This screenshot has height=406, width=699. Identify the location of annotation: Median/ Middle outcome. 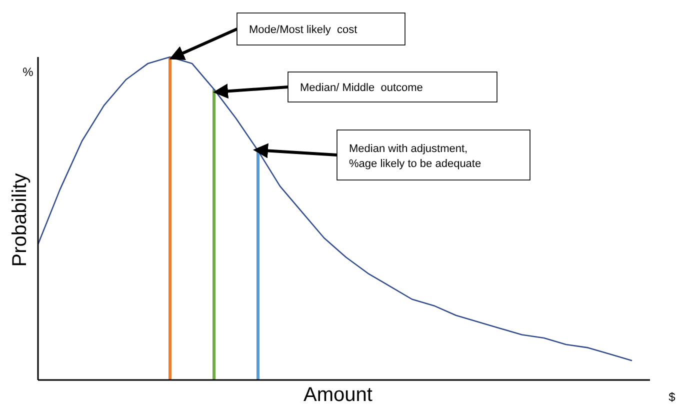
(361, 88).